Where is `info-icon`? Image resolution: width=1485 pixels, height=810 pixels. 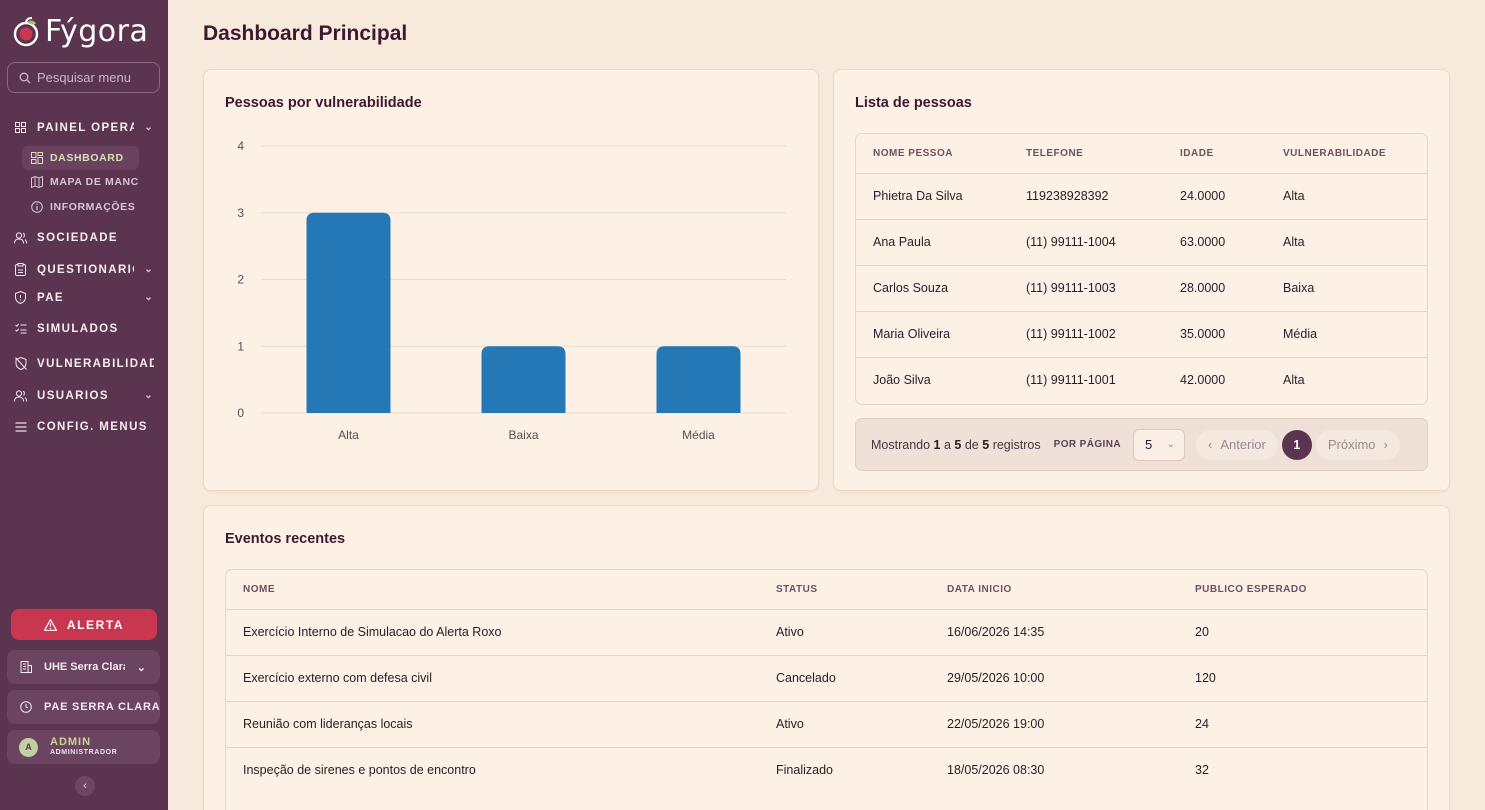 info-icon is located at coordinates (36, 207).